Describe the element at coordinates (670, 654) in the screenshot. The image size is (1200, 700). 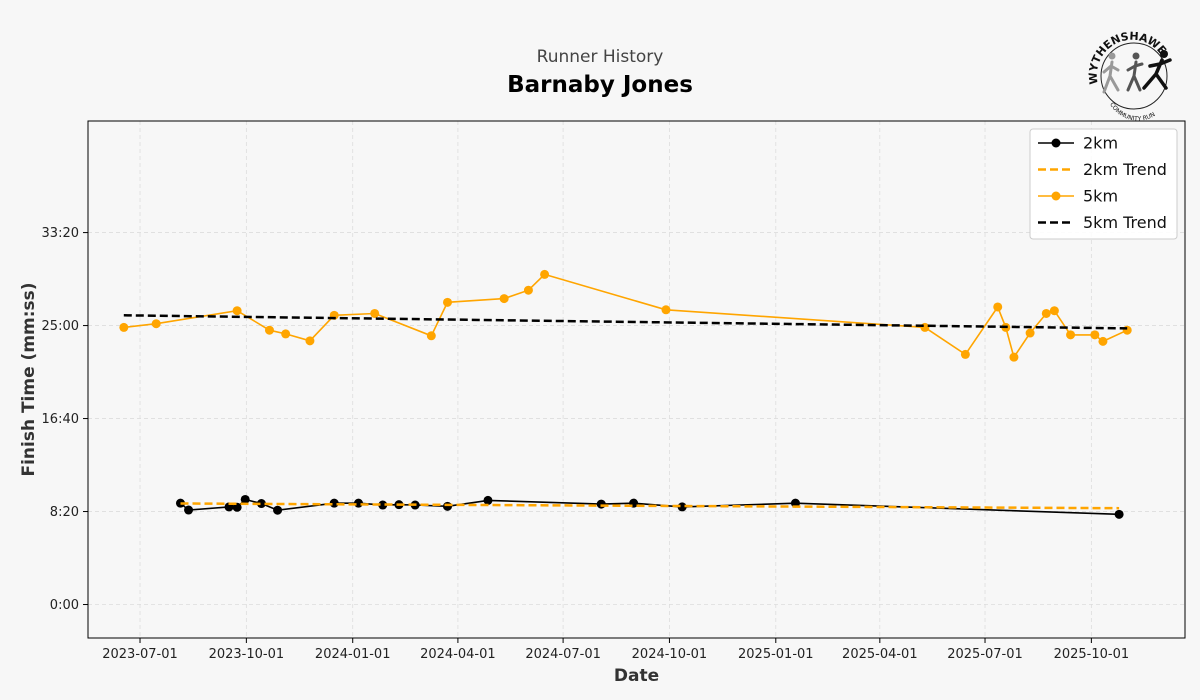
I see `x-tick-label: 2024-10-01` at that location.